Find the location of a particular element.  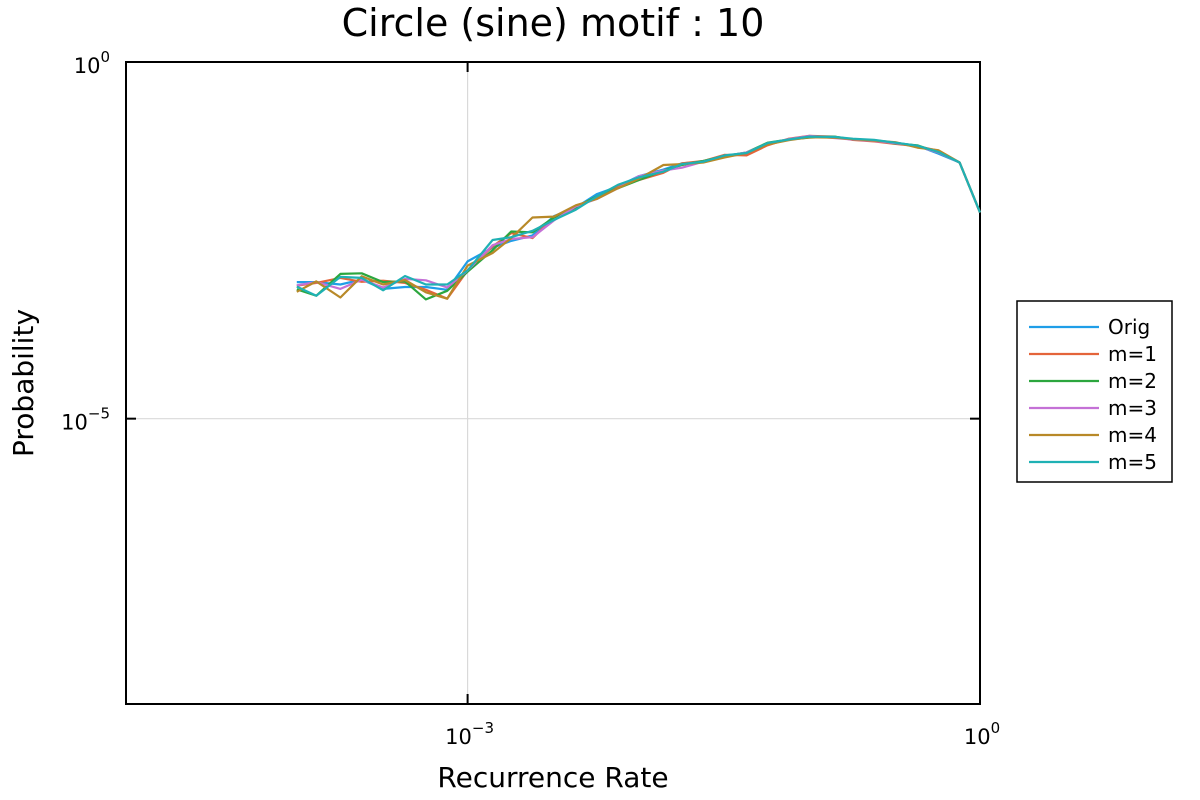

legend-label: m=3 is located at coordinates (1132, 408).